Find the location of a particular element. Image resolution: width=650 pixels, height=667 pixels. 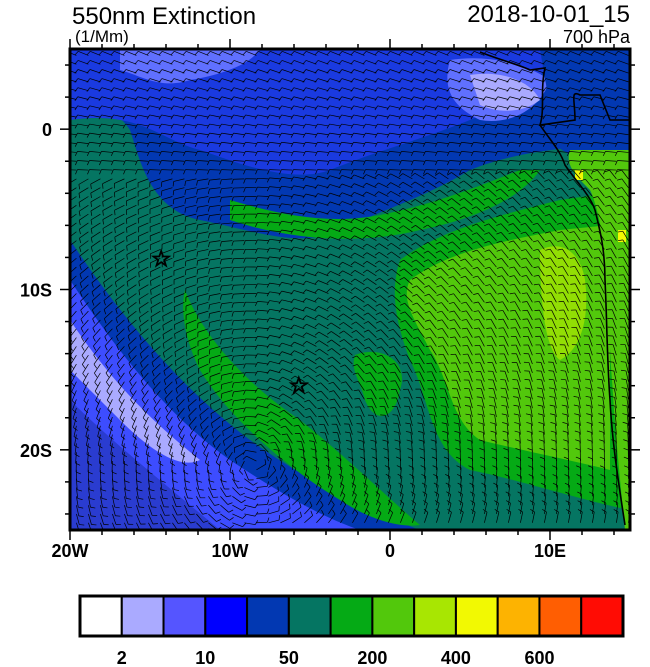

light-blue-patch is located at coordinates (505, 92).